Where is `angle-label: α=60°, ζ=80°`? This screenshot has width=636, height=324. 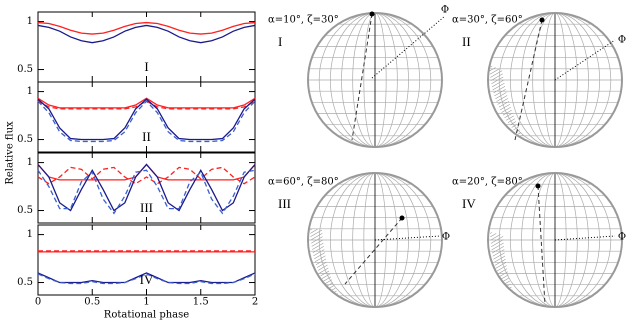 angle-label: α=60°, ζ=80° is located at coordinates (303, 182).